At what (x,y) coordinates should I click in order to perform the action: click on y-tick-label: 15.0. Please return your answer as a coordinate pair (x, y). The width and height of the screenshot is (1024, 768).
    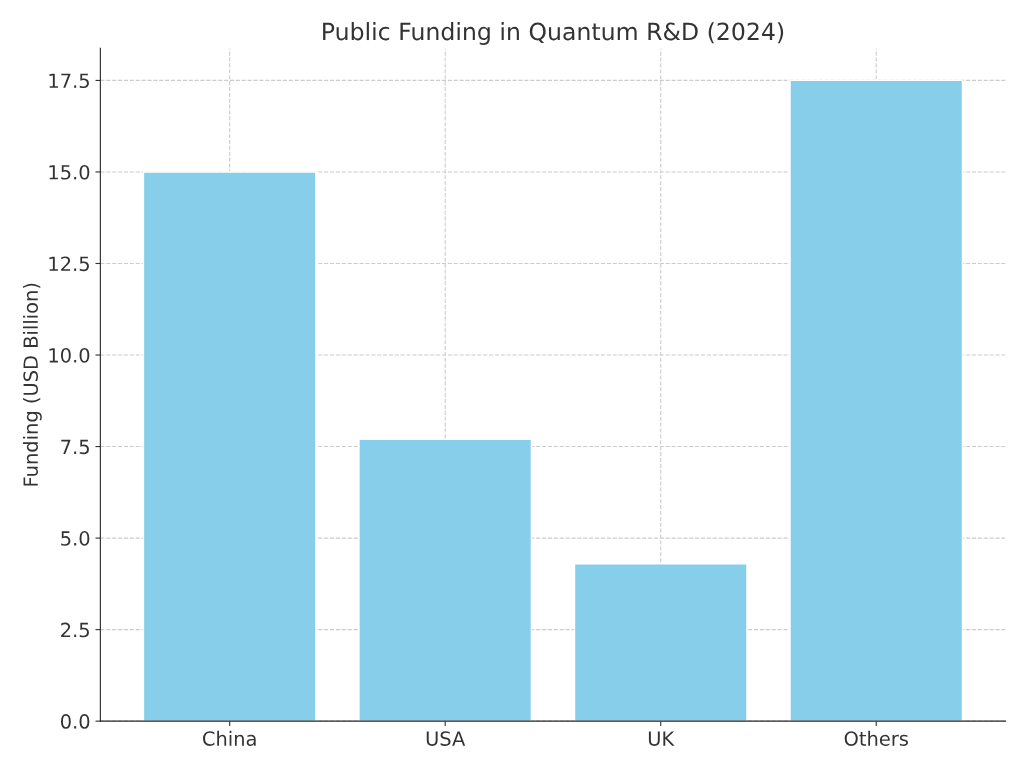
    Looking at the image, I should click on (69, 172).